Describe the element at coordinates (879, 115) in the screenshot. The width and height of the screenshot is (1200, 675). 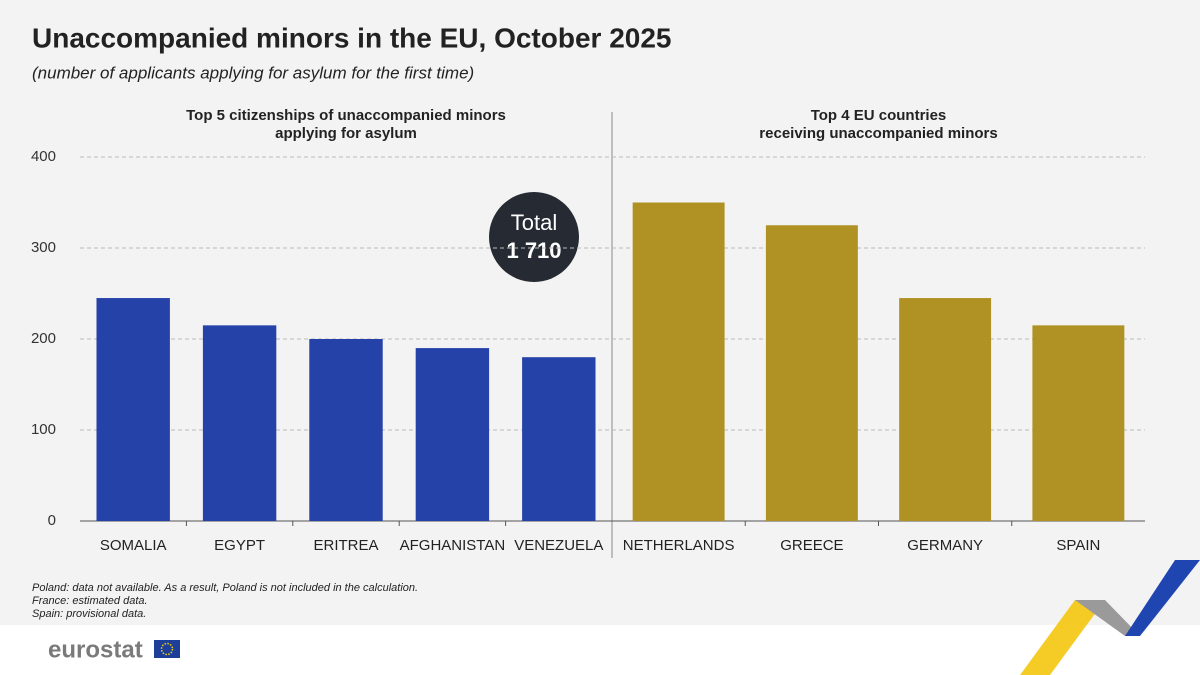
I see `panel-title-line: Top 4 EU countries` at that location.